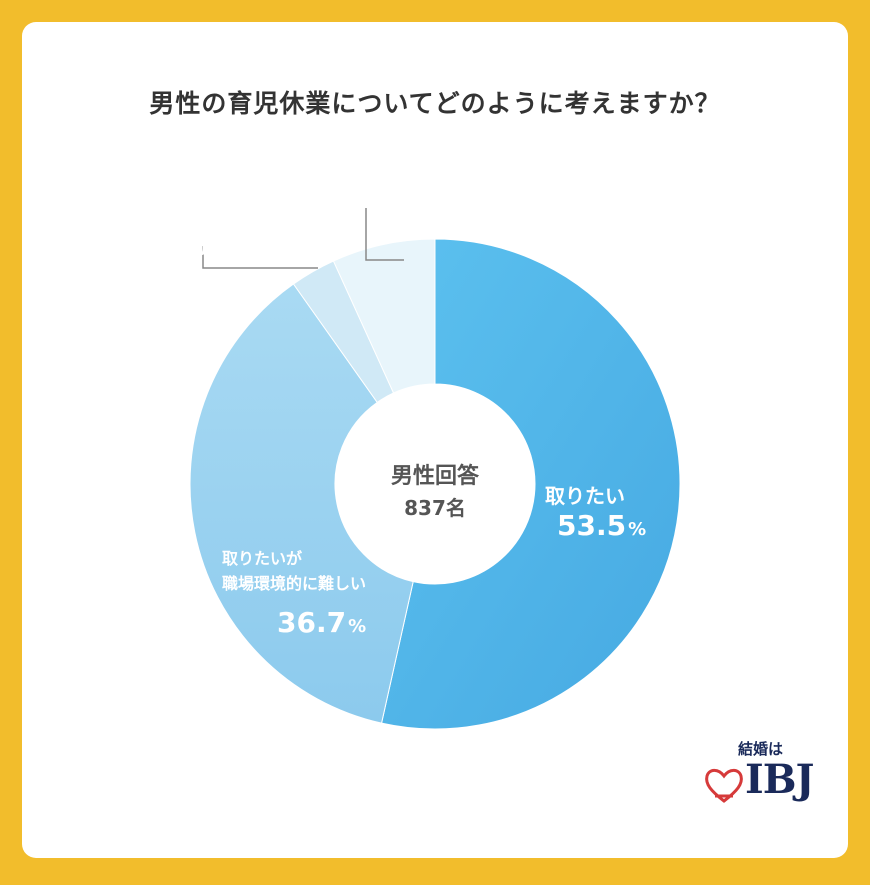 The width and height of the screenshot is (870, 885). Describe the element at coordinates (365, 192) in the screenshot. I see `data-label-unneeded-value: 6.8%` at that location.